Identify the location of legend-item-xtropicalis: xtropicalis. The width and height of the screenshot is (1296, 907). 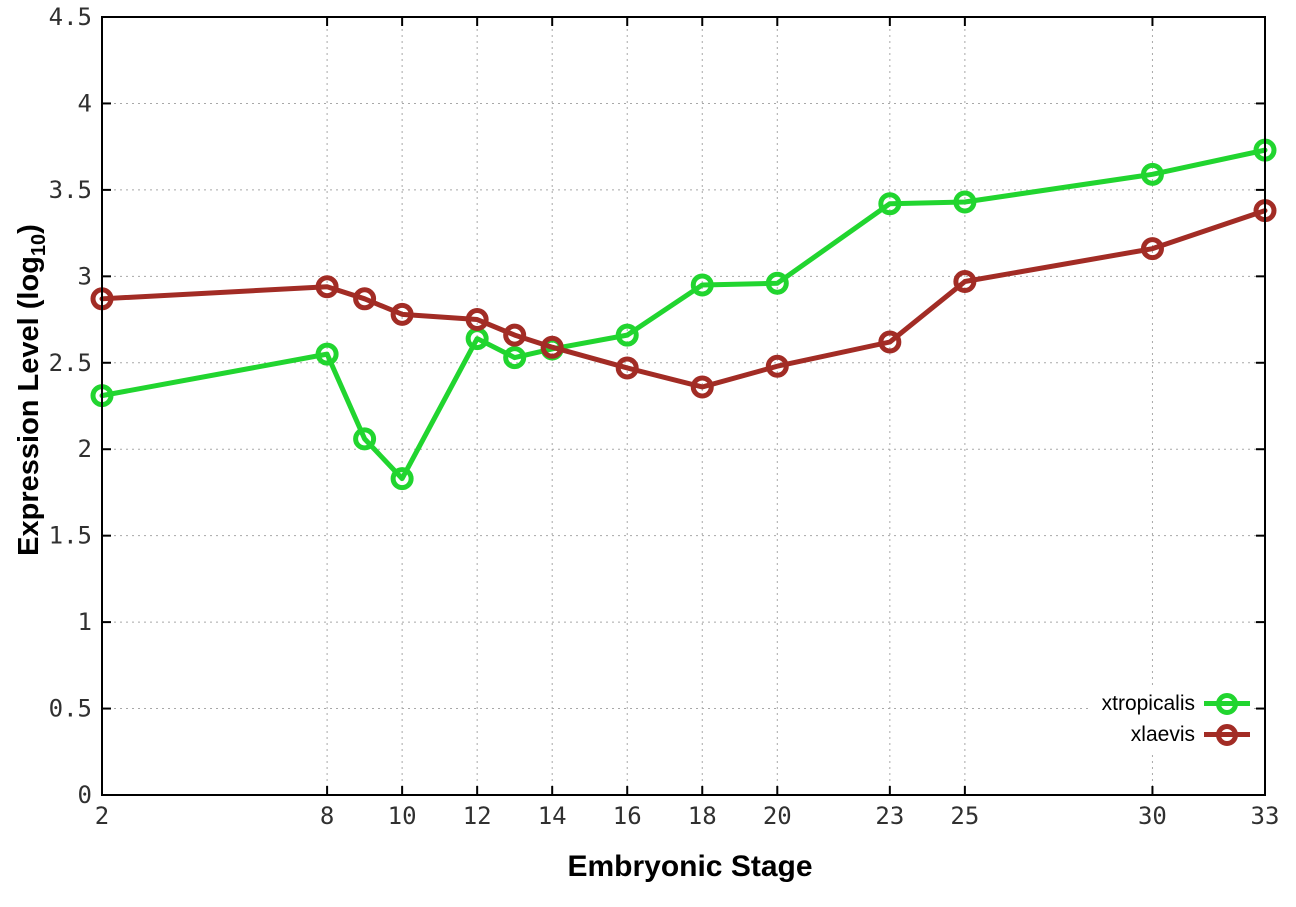
(1176, 703).